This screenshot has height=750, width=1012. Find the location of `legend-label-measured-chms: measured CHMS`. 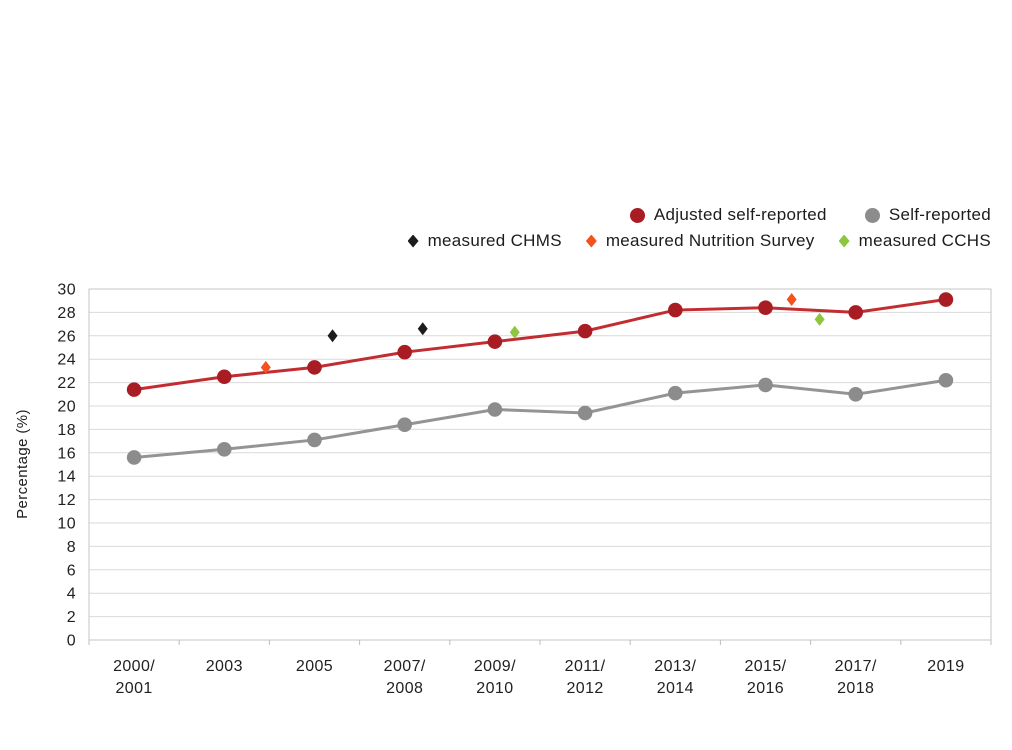

legend-label-measured-chms: measured CHMS is located at coordinates (494, 240).